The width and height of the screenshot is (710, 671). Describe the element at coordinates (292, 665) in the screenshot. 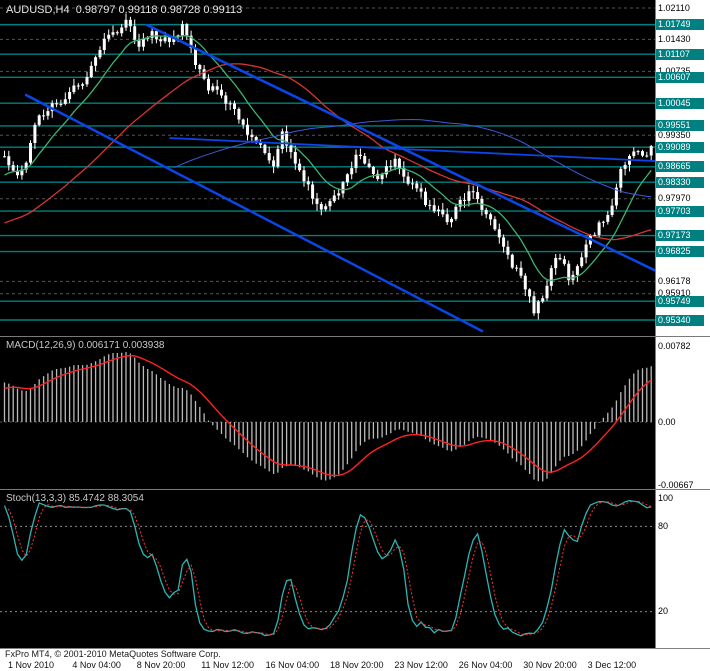

I see `time-scale-label: 16 Nov 04:00` at that location.